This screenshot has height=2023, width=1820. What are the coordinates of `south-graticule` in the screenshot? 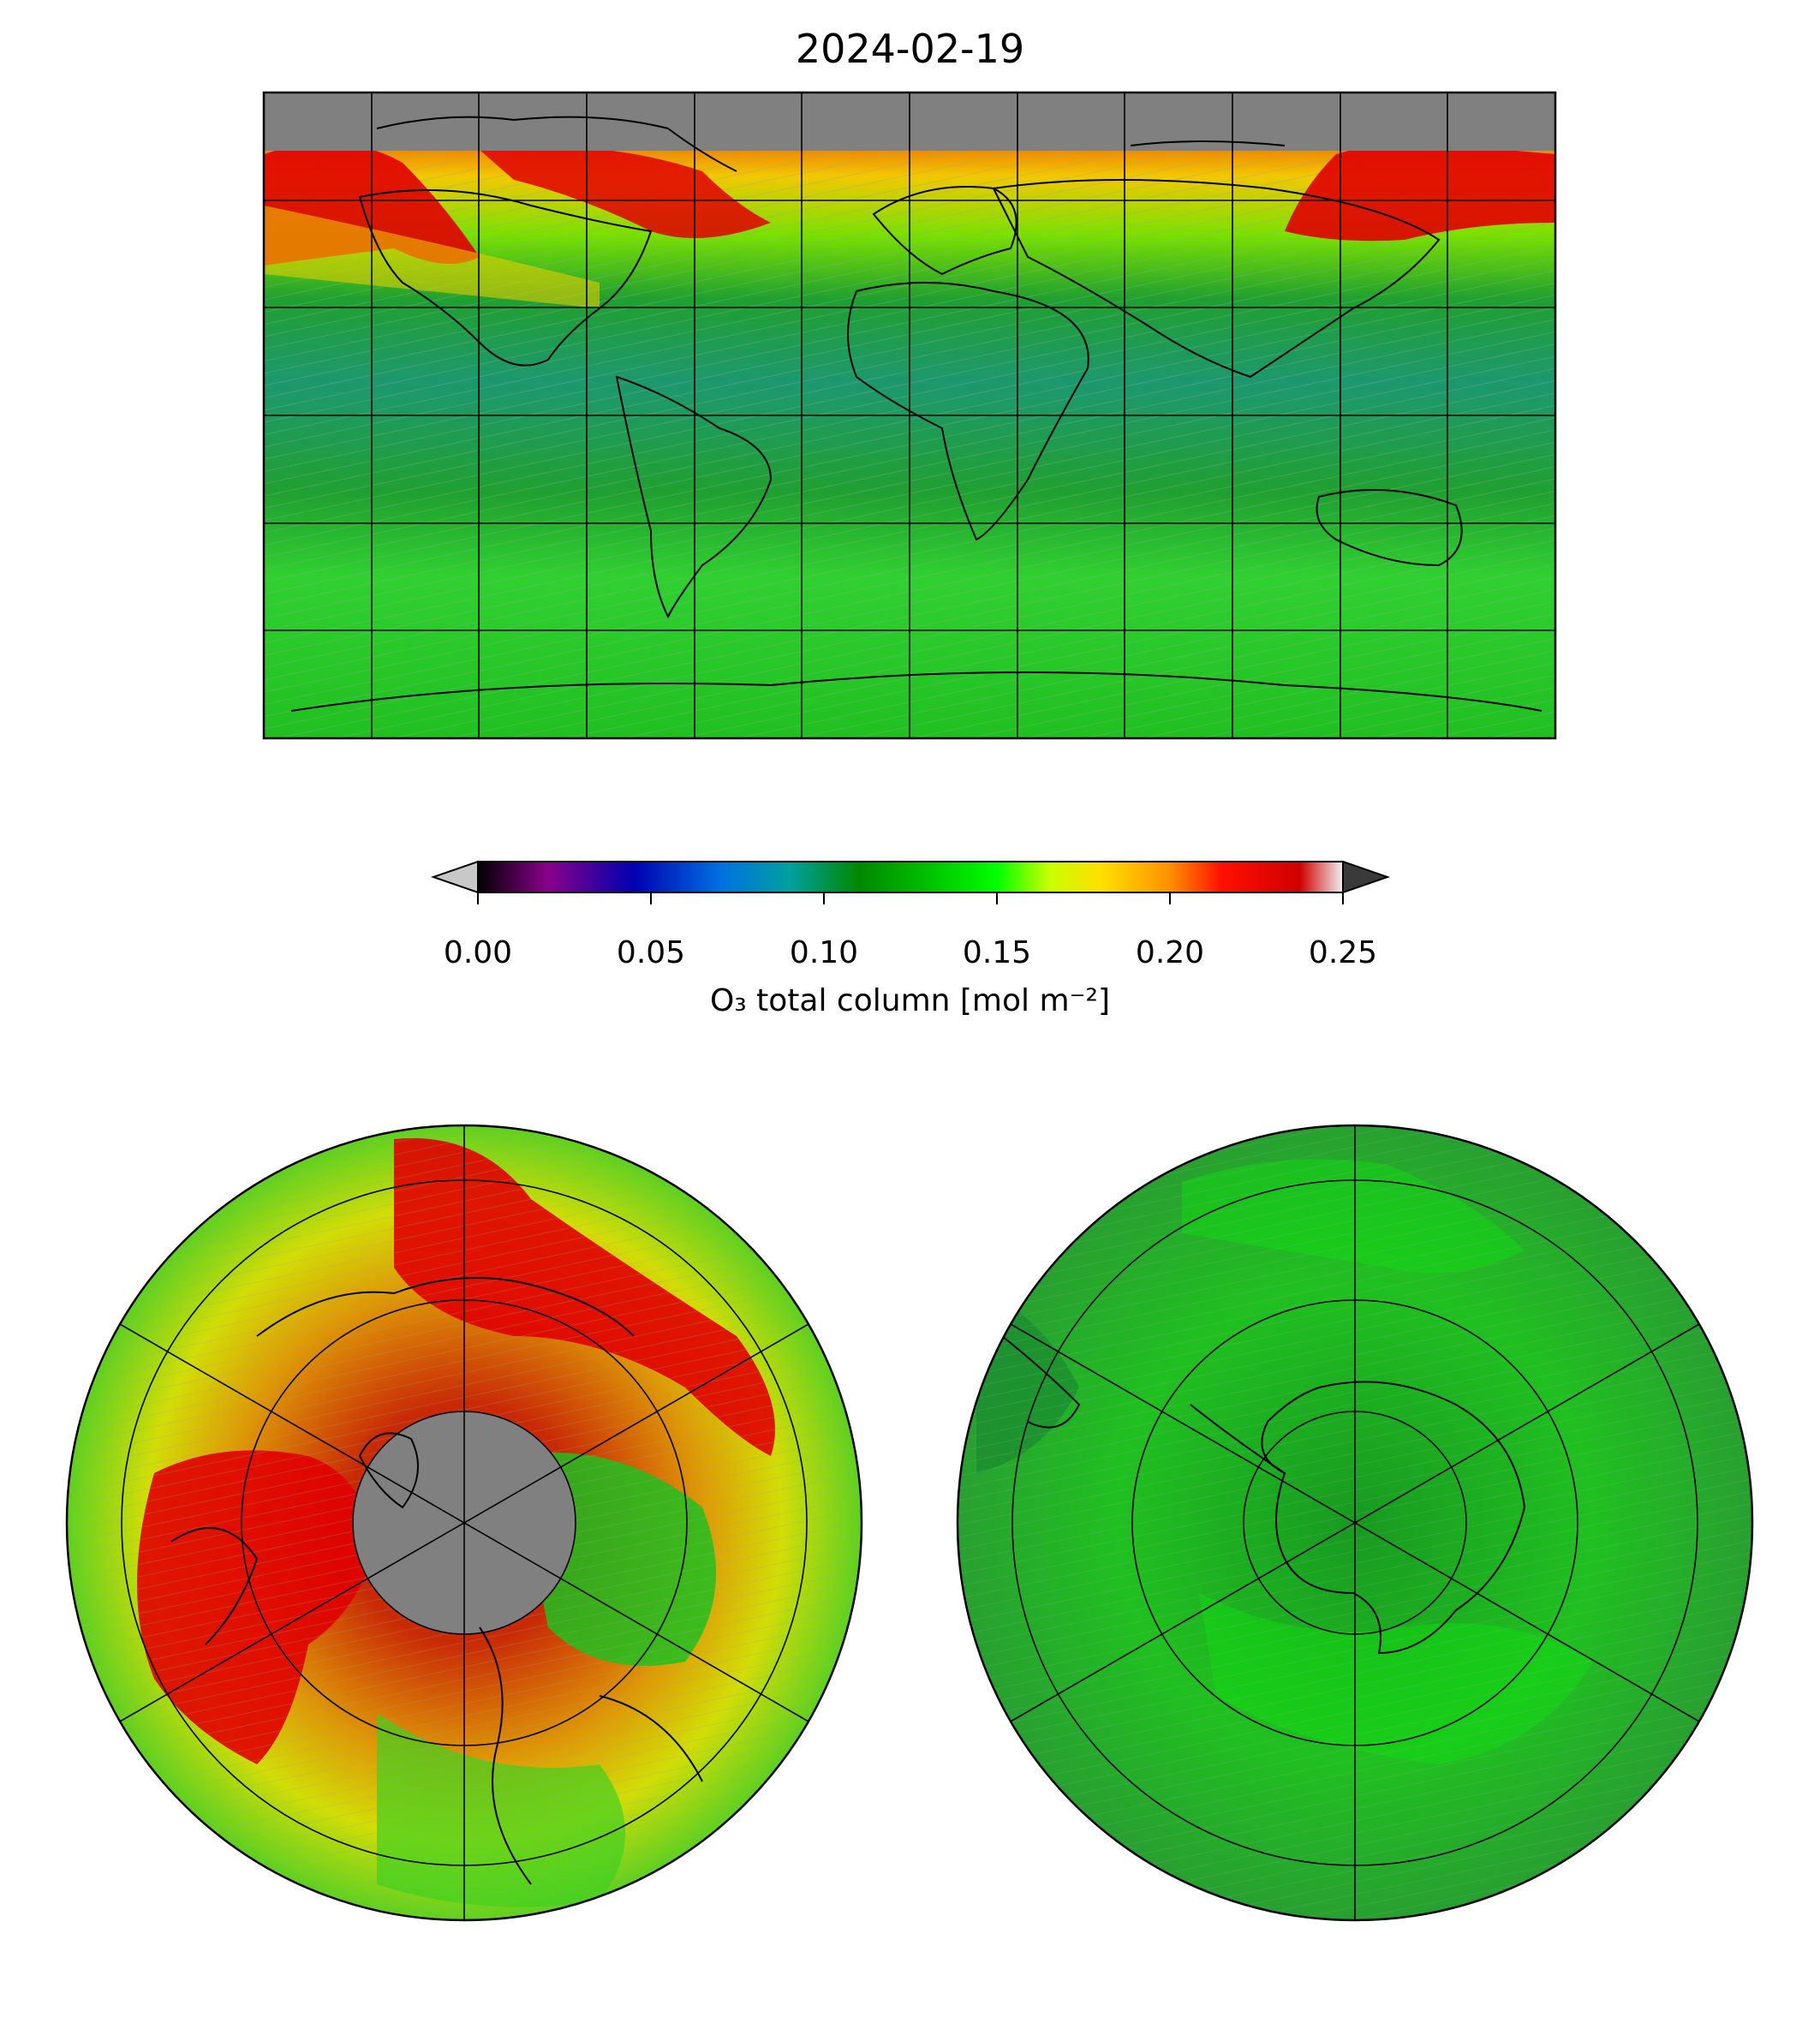 It's located at (1355, 1522).